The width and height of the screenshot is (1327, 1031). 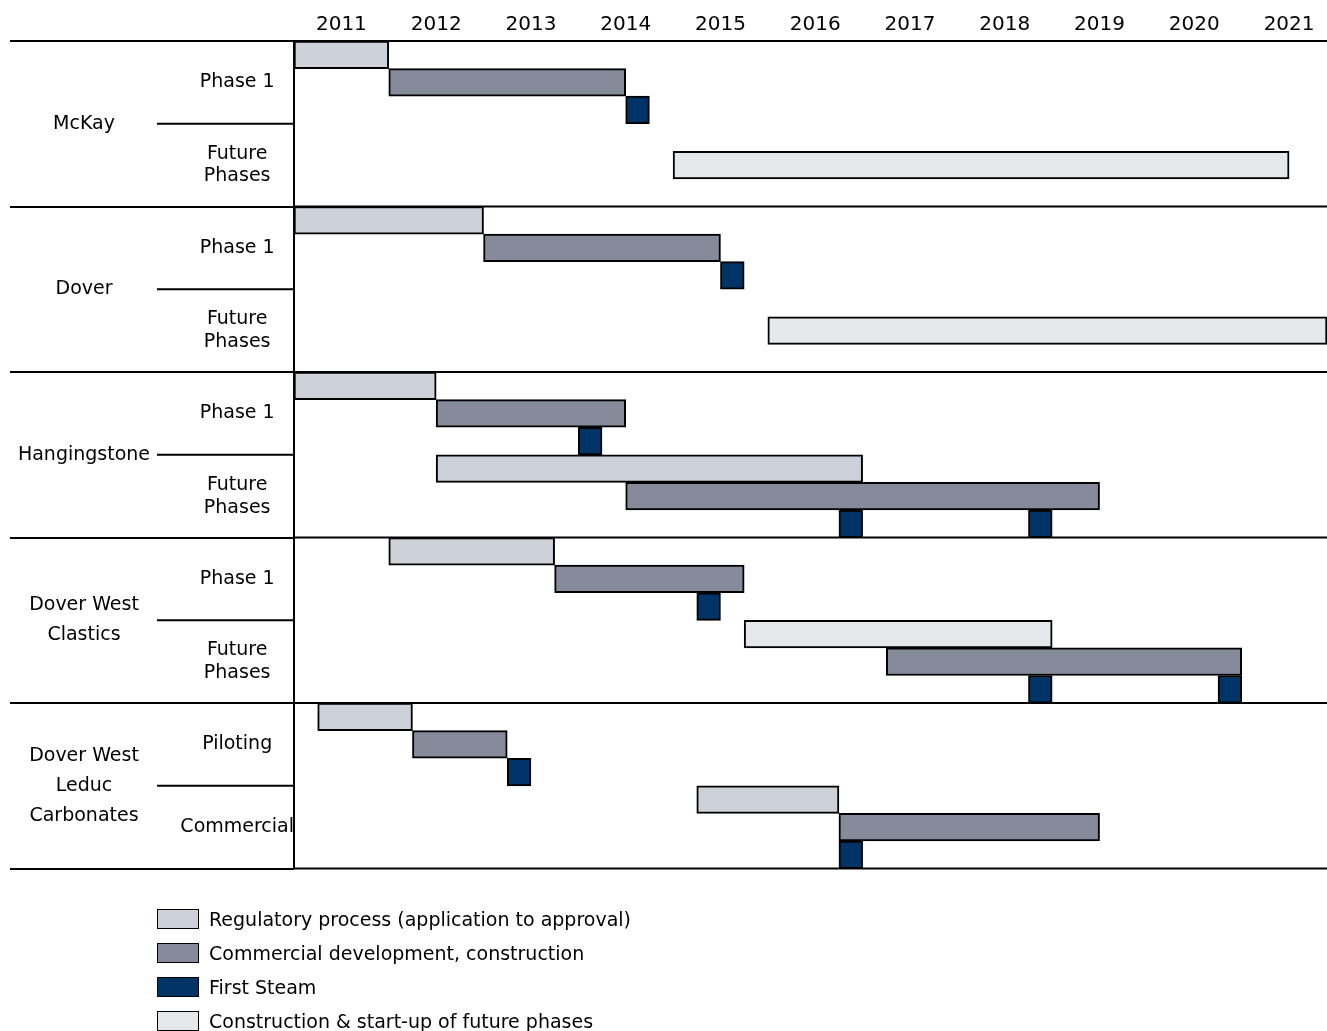 I want to click on text: Dover West Leduc Carbonates, so click(x=84, y=783).